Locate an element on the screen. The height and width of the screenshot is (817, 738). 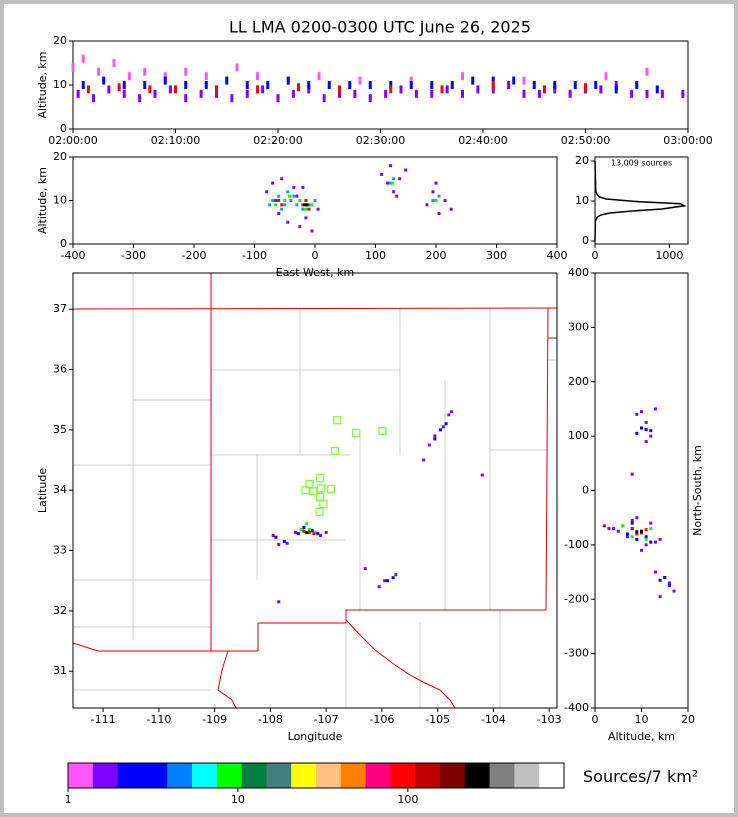
x-tick-label: -106 is located at coordinates (381, 719).